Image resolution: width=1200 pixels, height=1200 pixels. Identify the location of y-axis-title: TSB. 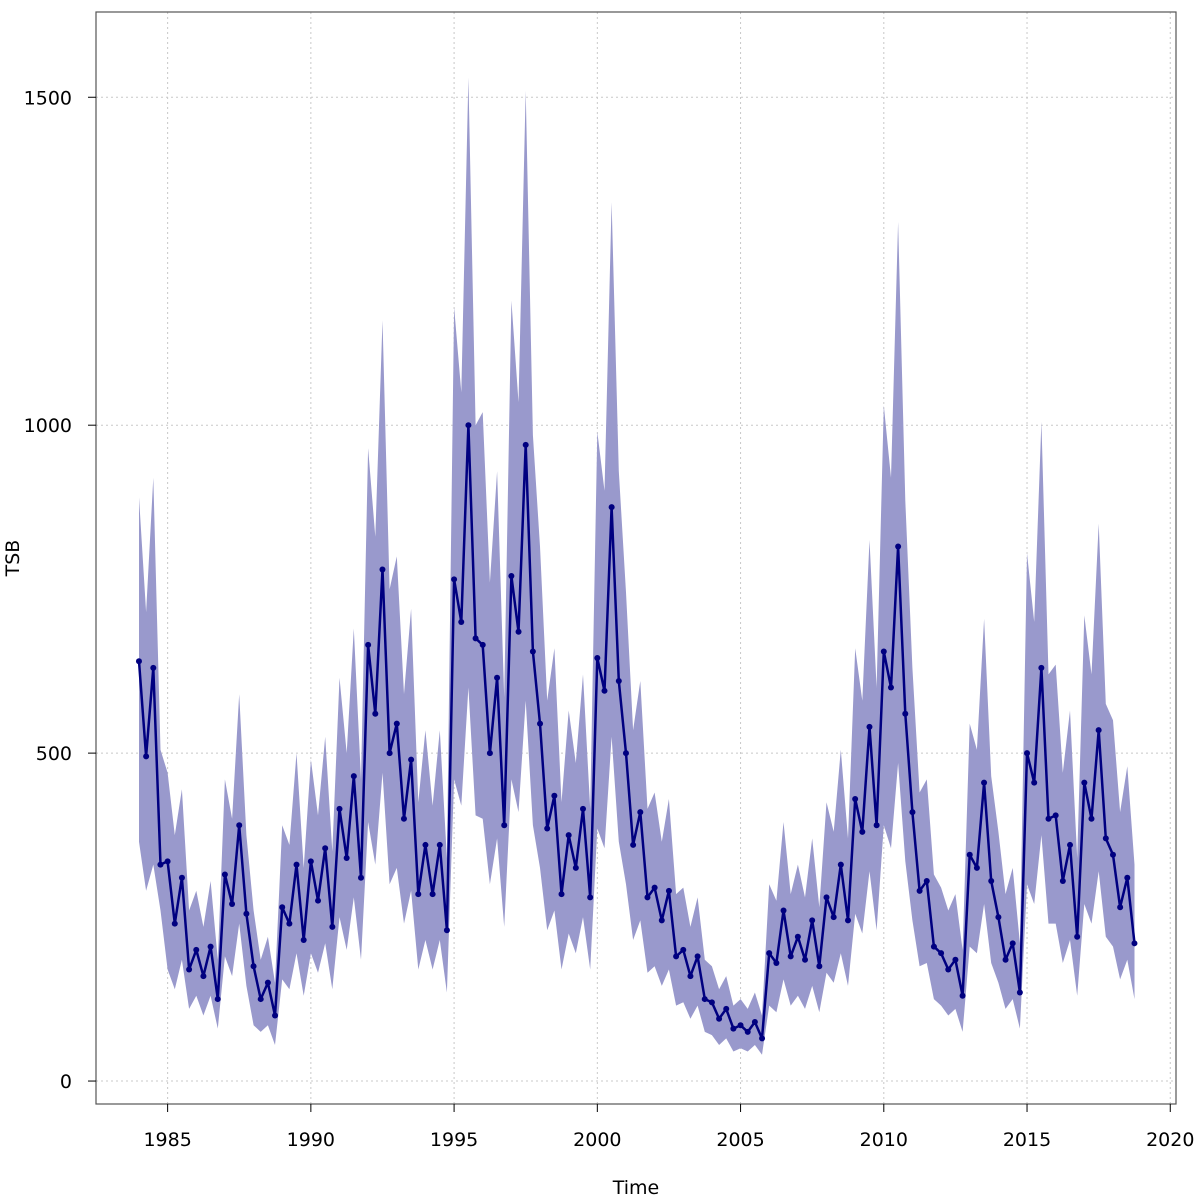
(13, 559).